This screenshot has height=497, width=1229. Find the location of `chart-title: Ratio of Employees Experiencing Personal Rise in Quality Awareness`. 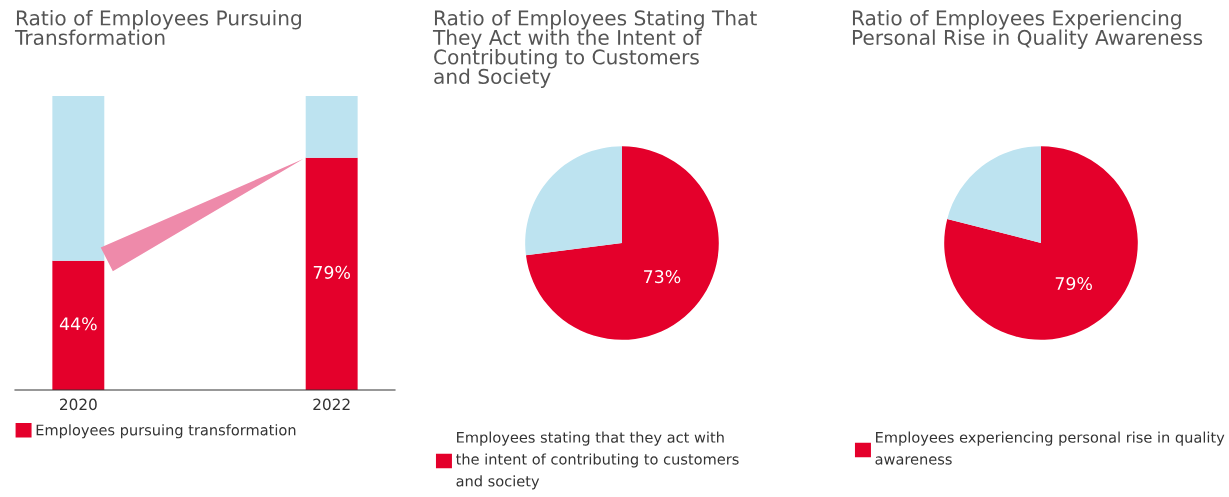

chart-title: Ratio of Employees Experiencing Personal Rise in Quality Awareness is located at coordinates (1027, 29).